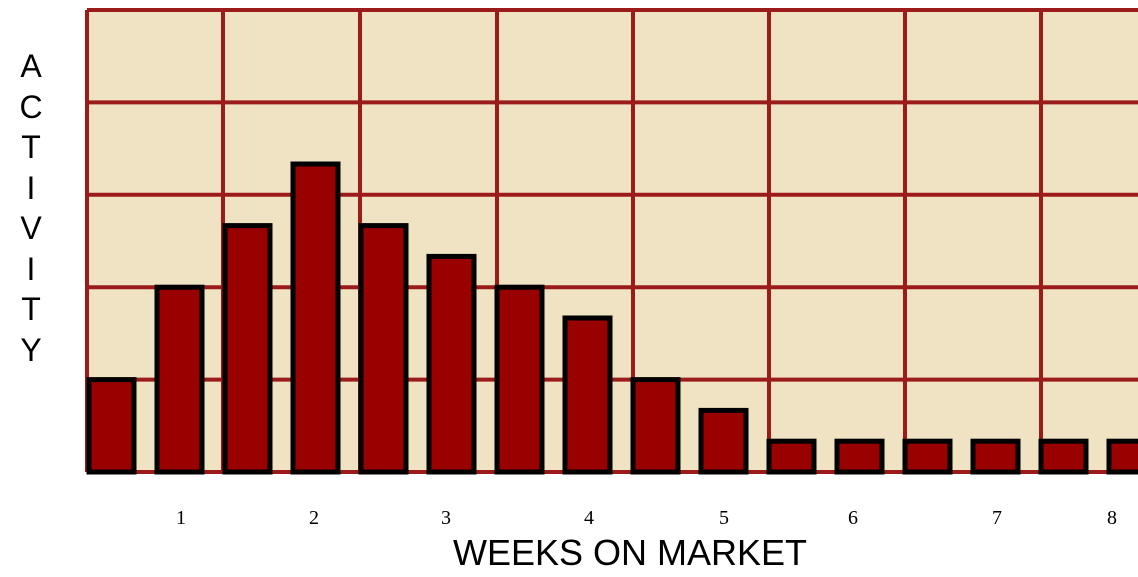 The image size is (1138, 577). I want to click on y-axis-label-letter: V, so click(31, 228).